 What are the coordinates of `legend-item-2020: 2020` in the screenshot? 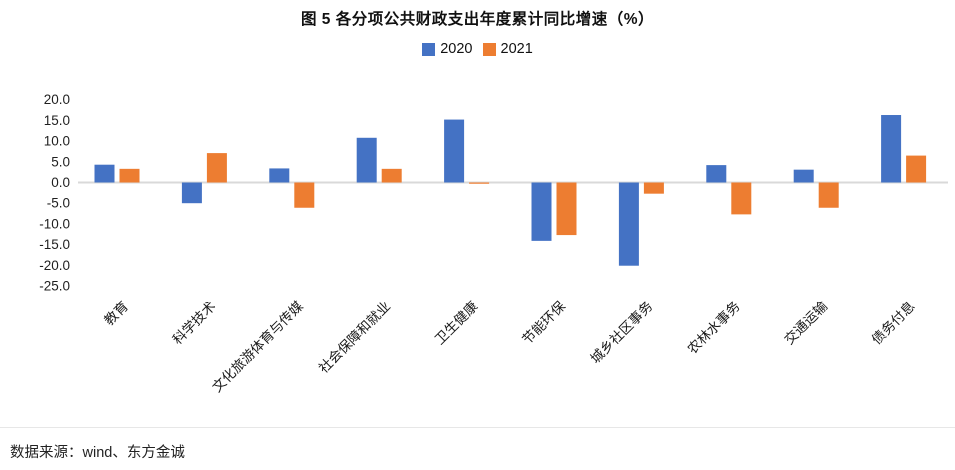 It's located at (447, 49).